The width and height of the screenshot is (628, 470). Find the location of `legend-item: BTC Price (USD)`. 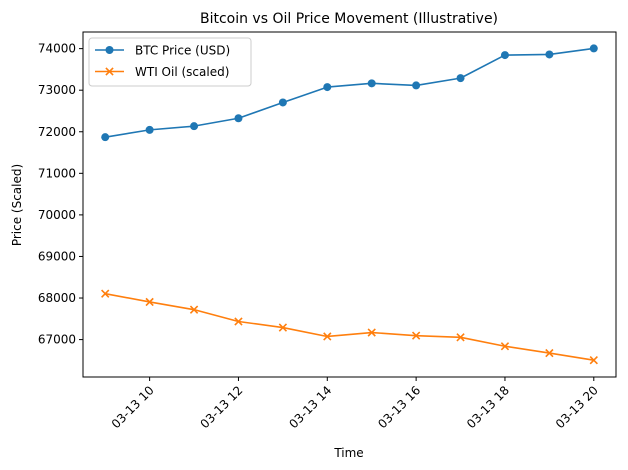

legend-item: BTC Price (USD) is located at coordinates (162, 51).